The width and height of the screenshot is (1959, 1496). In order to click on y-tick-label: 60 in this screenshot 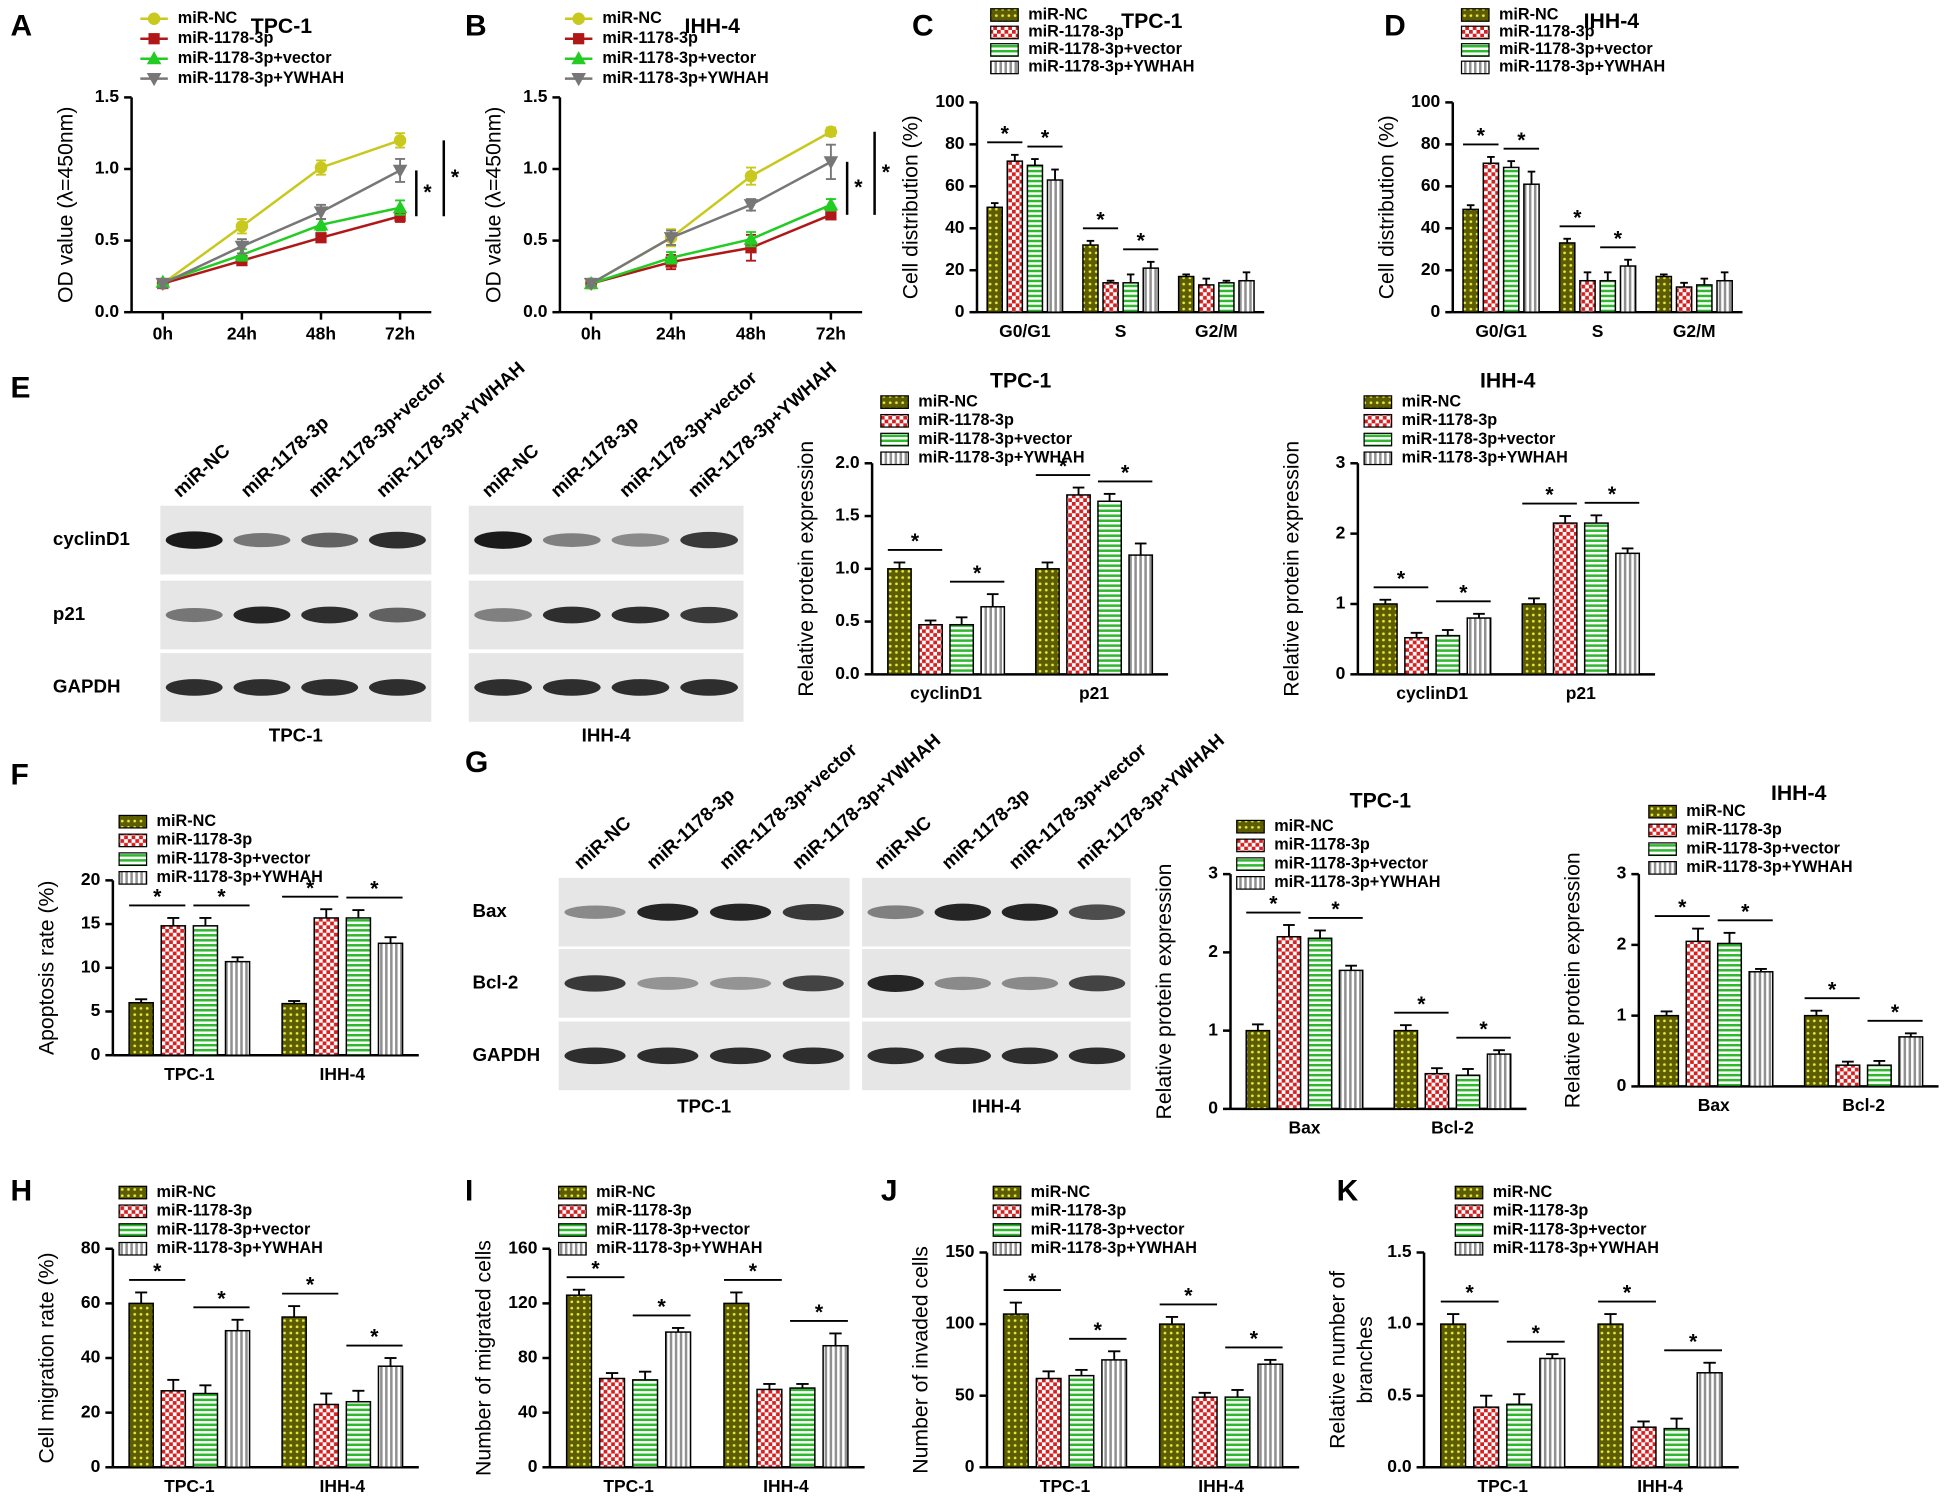, I will do `click(1430, 185)`.